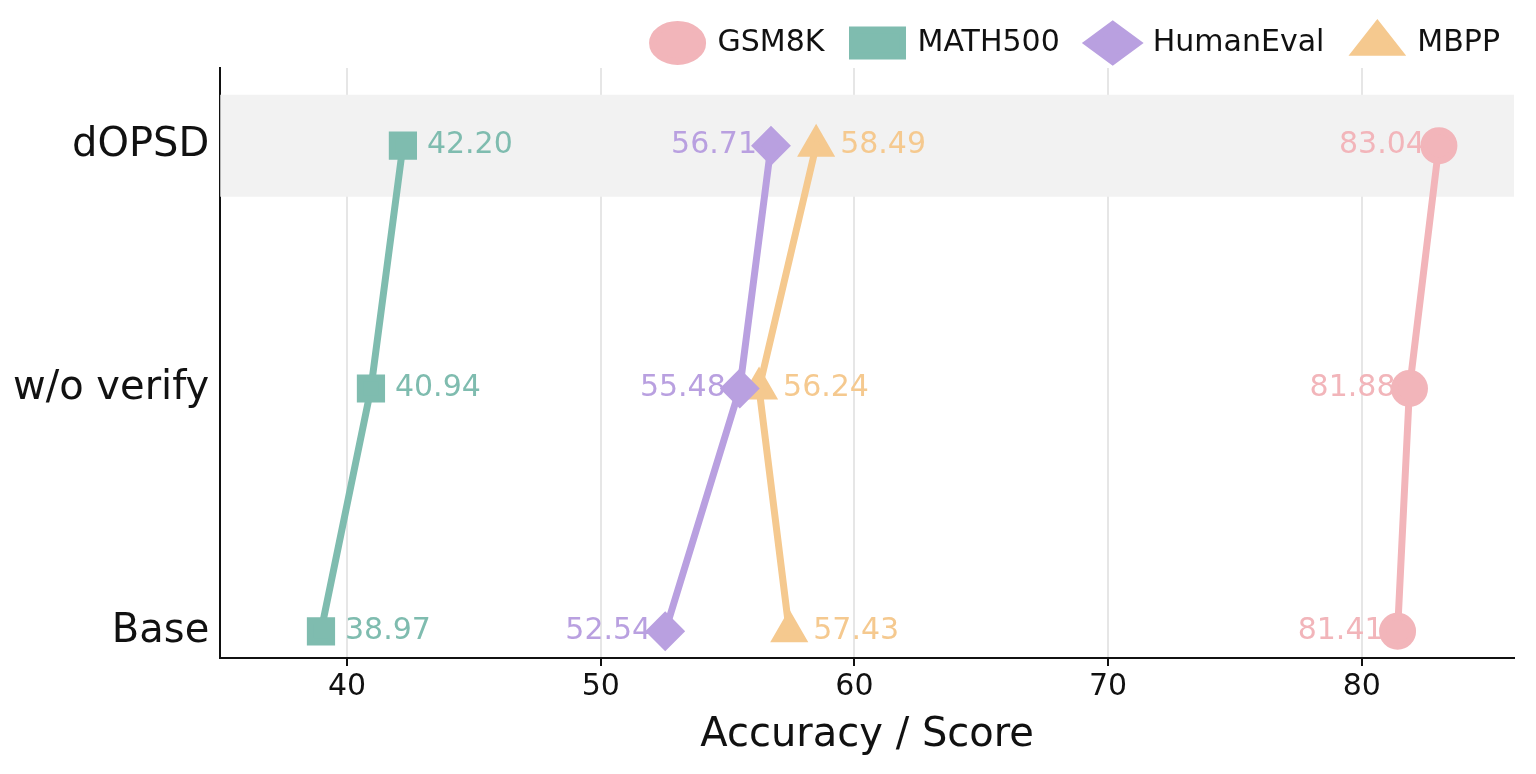  What do you see at coordinates (682, 386) in the screenshot?
I see `data-label: 55.48` at bounding box center [682, 386].